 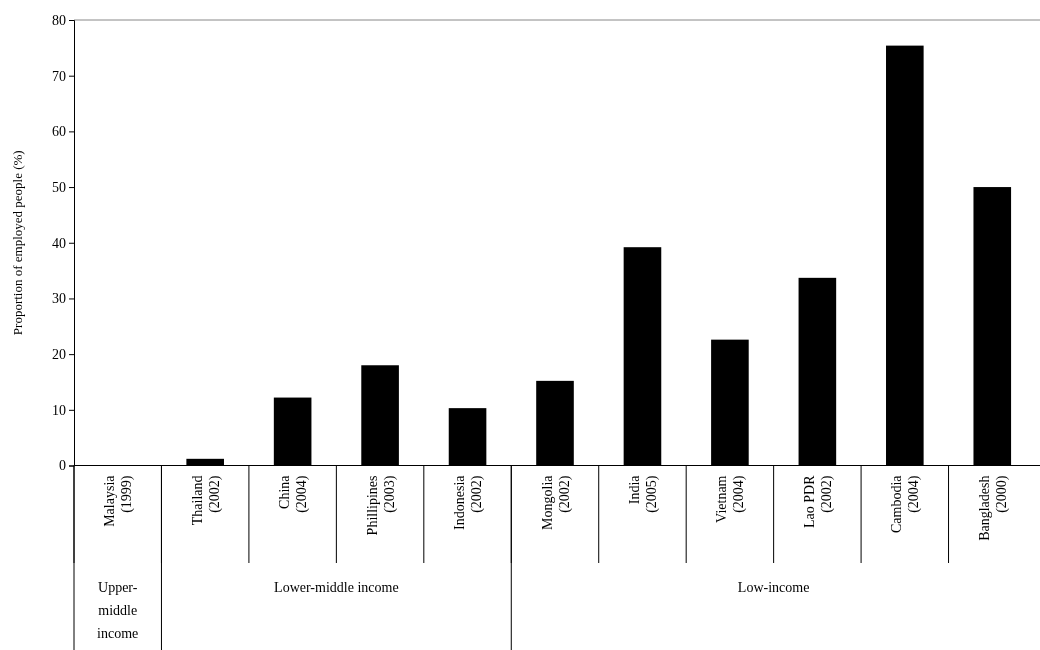 What do you see at coordinates (818, 501) in the screenshot?
I see `x-tick-label: Lao PDR (2002)` at bounding box center [818, 501].